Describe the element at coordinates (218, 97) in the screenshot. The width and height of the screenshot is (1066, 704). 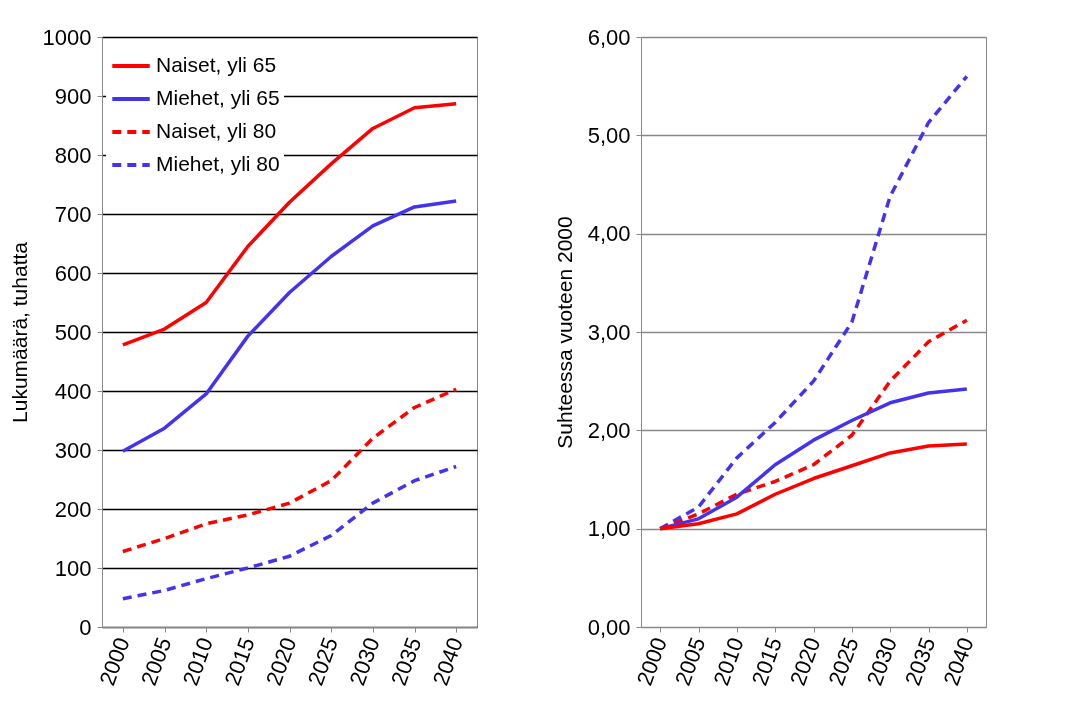
I see `legend-label: Miehet, yli 65` at that location.